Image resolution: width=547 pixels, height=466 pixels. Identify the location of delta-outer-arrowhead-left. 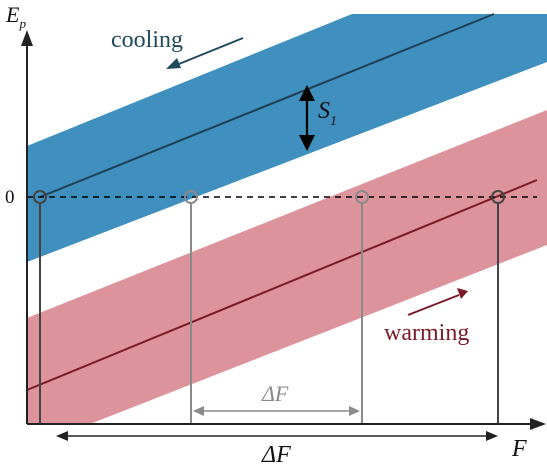
(62, 436).